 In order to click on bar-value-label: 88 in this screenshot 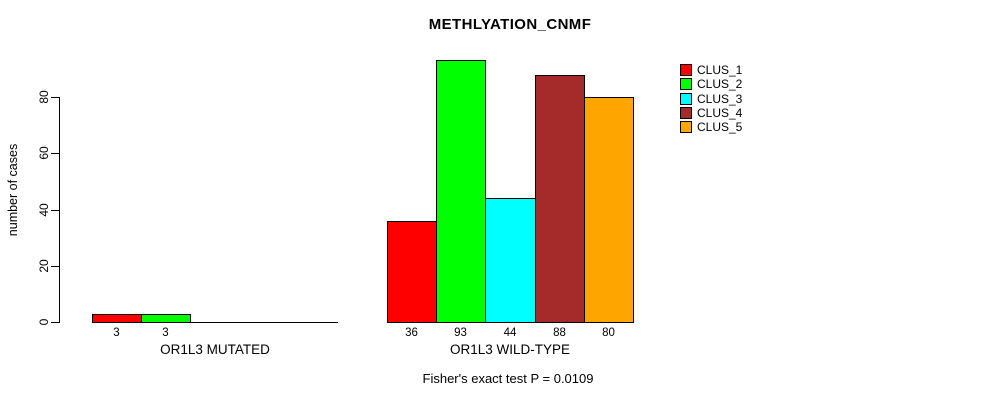, I will do `click(559, 333)`.